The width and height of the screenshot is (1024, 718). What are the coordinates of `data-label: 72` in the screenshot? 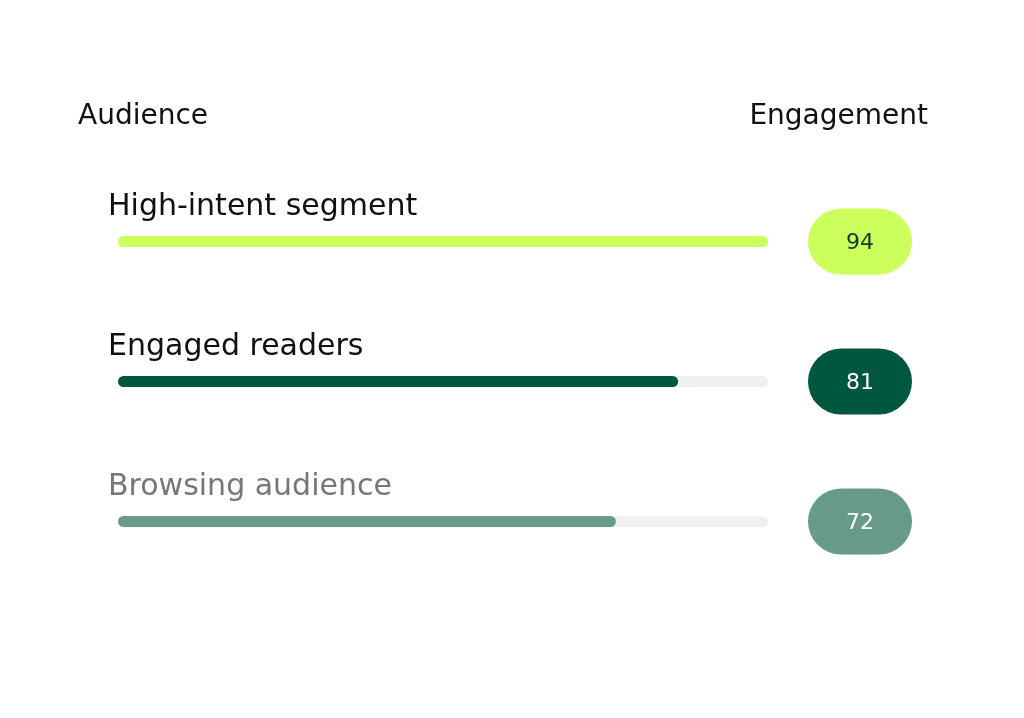 It's located at (860, 521).